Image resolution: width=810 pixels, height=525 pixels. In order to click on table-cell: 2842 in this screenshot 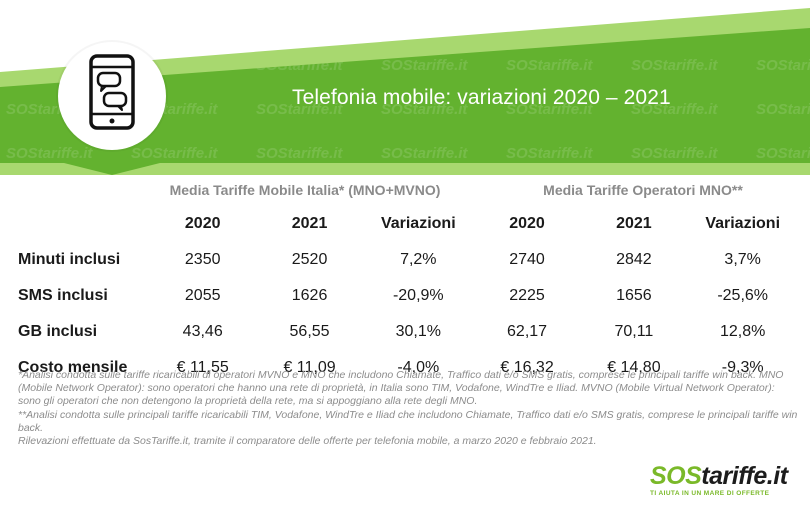, I will do `click(634, 259)`.